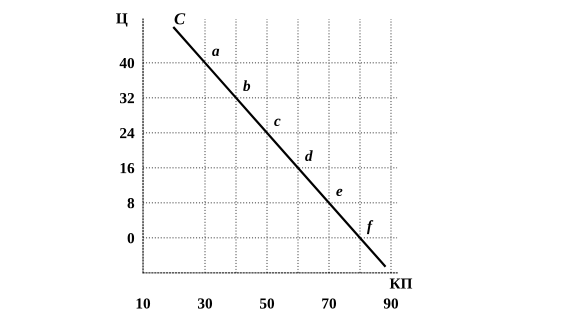 The image size is (579, 334). I want to click on x-axis-title: КП, so click(401, 283).